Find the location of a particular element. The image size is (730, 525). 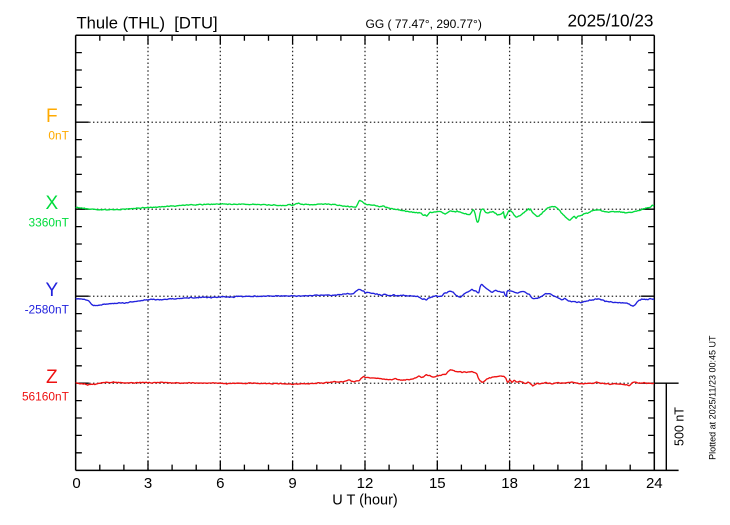

svg-text: 6 is located at coordinates (220, 483).